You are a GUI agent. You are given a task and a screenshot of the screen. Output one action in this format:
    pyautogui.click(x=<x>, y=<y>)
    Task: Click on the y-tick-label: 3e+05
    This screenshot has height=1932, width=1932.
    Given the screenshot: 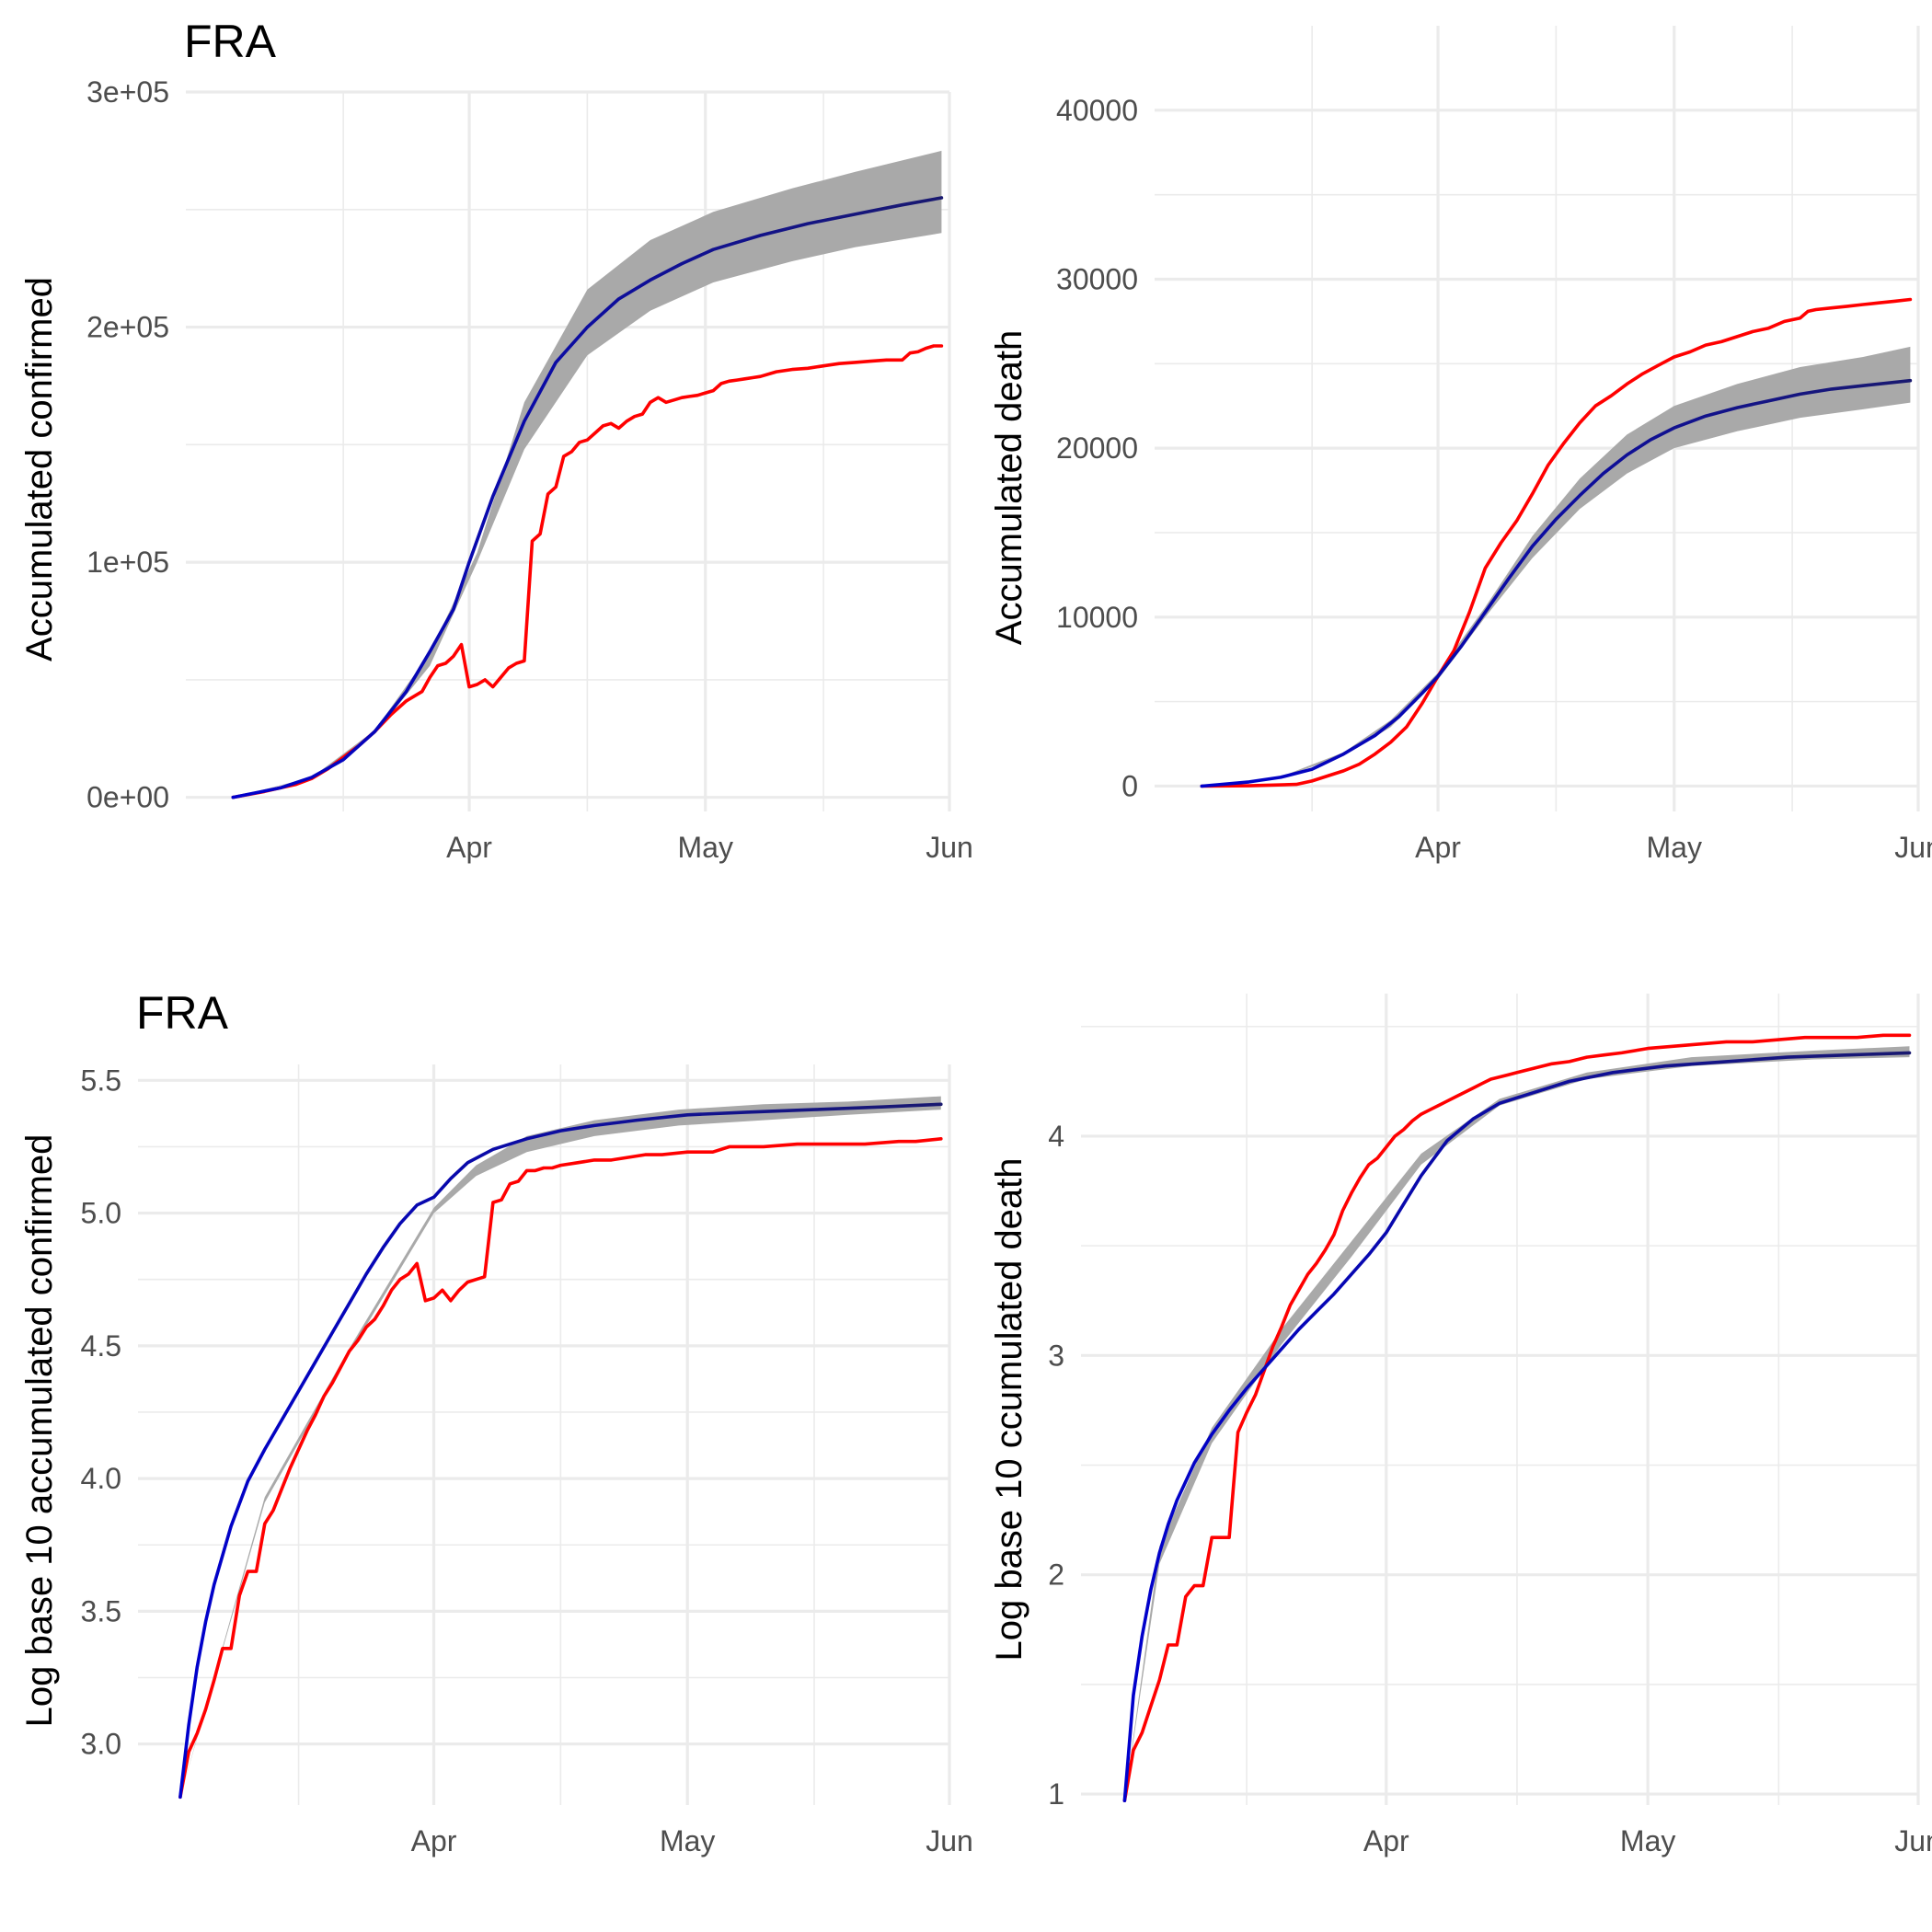 What is the action you would take?
    pyautogui.click(x=127, y=92)
    